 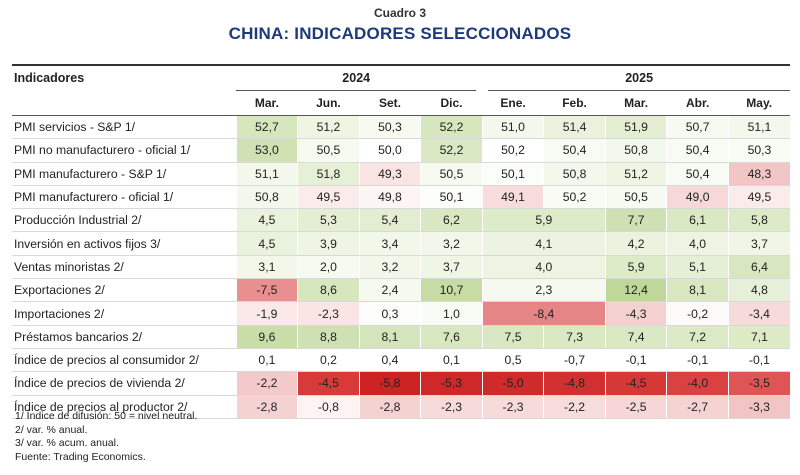 I want to click on footnote: 3/ var. % acum. anual., so click(x=67, y=443).